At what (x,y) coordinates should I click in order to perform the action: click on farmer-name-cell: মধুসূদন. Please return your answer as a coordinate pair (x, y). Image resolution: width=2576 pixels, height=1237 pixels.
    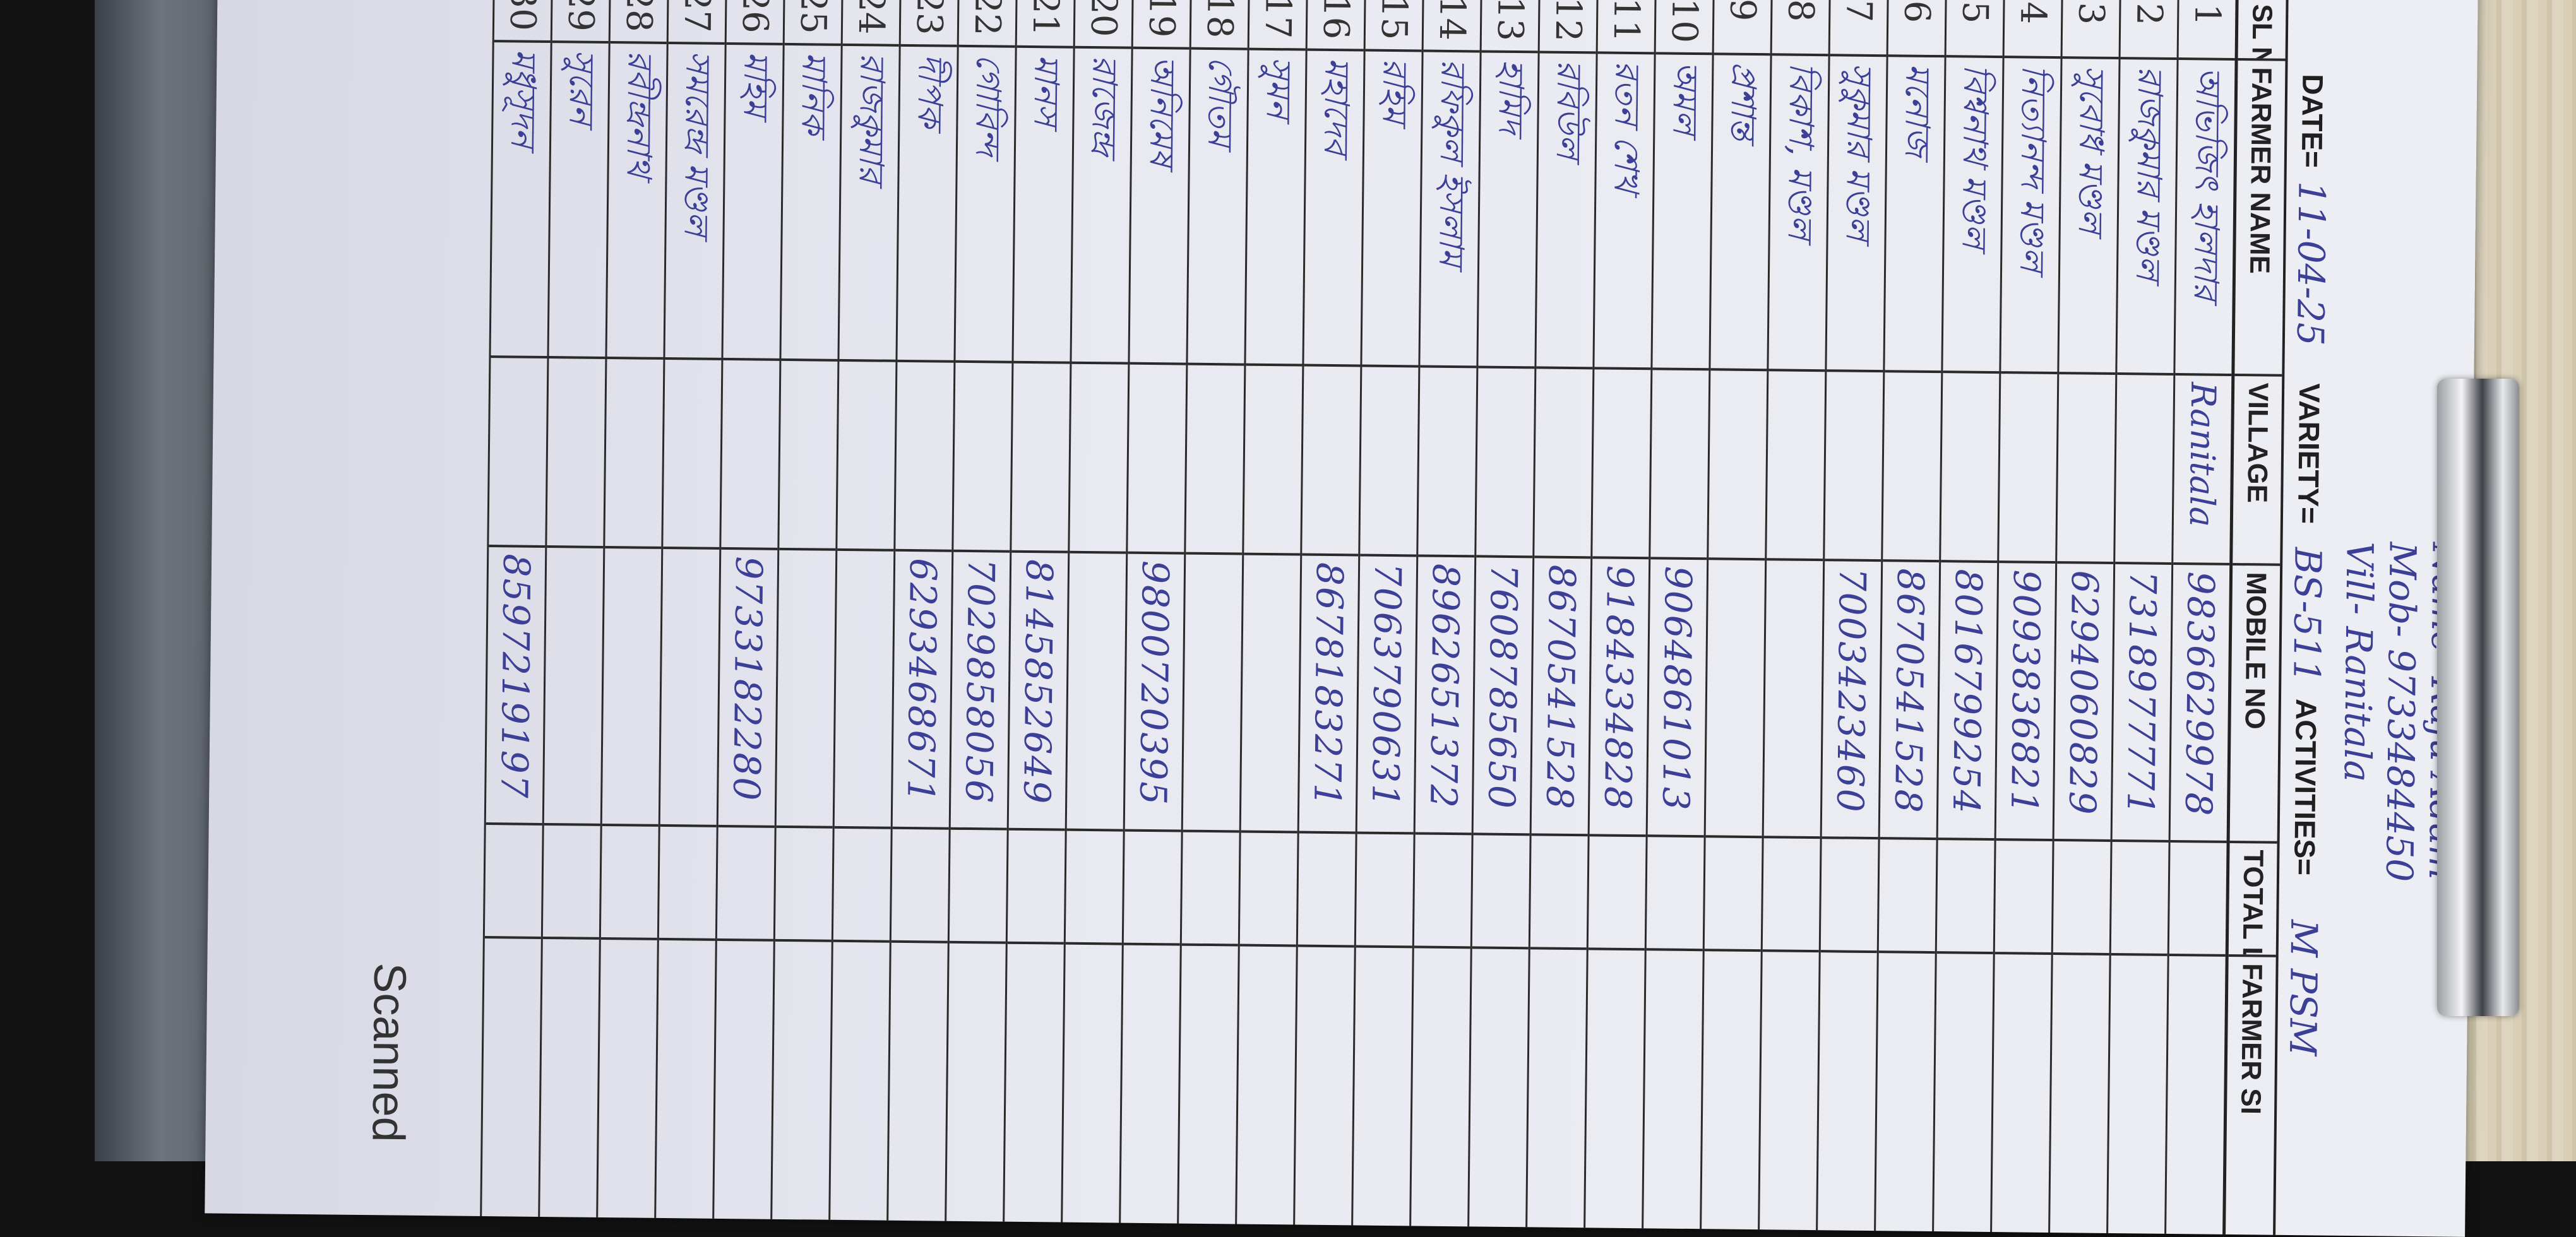
    Looking at the image, I should click on (521, 200).